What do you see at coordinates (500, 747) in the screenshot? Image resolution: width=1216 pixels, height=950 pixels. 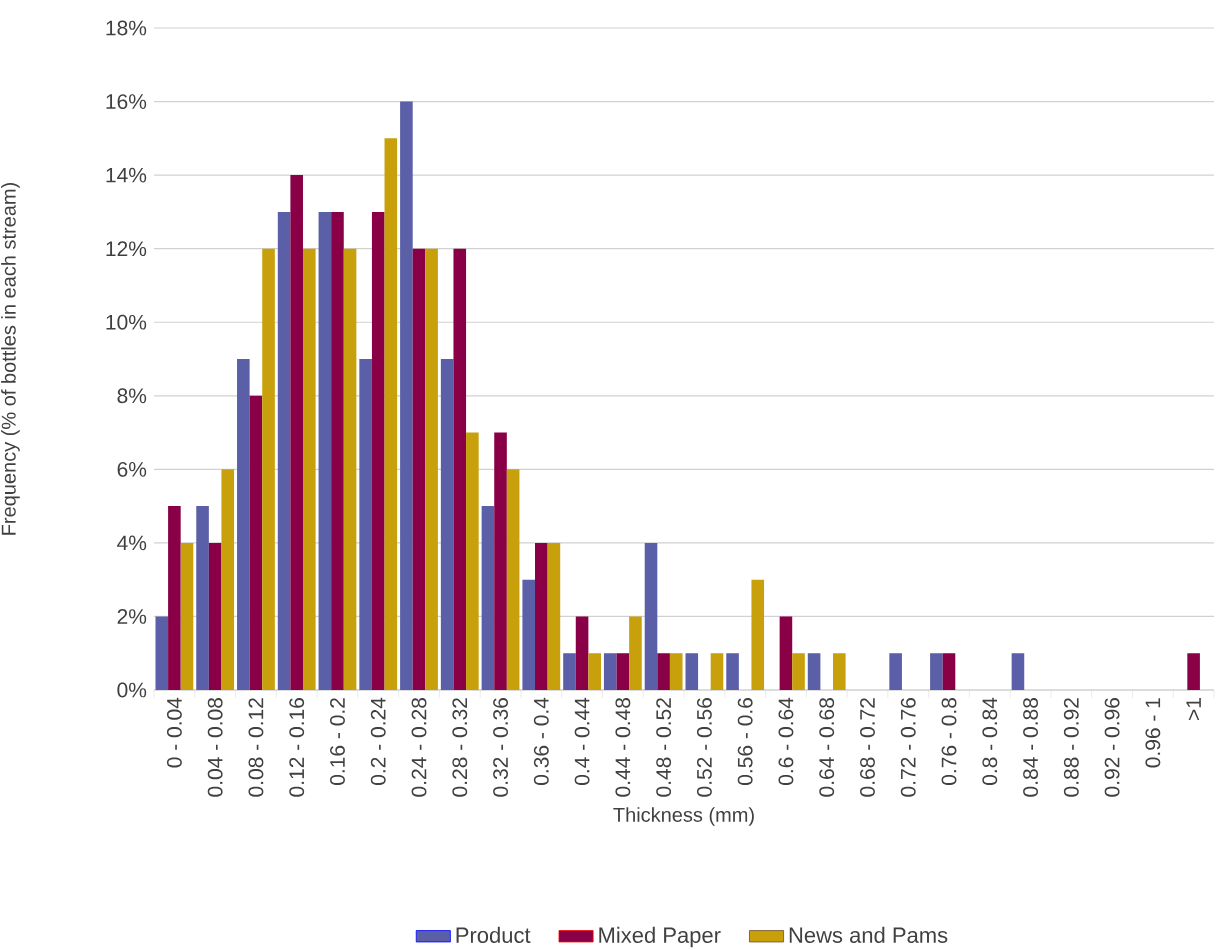 I see `x-tick-label: 0.32 - 0.36` at bounding box center [500, 747].